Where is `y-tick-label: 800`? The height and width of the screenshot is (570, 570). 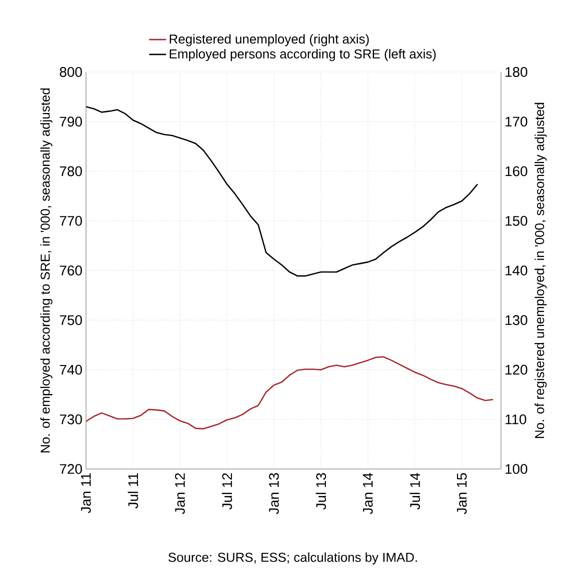 y-tick-label: 800 is located at coordinates (71, 72).